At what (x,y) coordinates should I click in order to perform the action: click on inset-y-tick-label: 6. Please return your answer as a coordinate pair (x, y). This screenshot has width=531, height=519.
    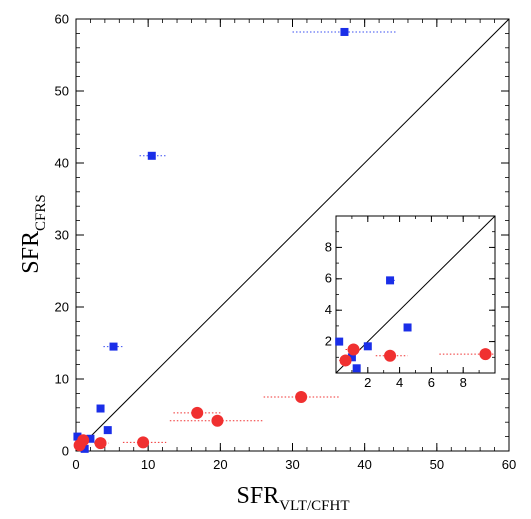
    Looking at the image, I should click on (328, 278).